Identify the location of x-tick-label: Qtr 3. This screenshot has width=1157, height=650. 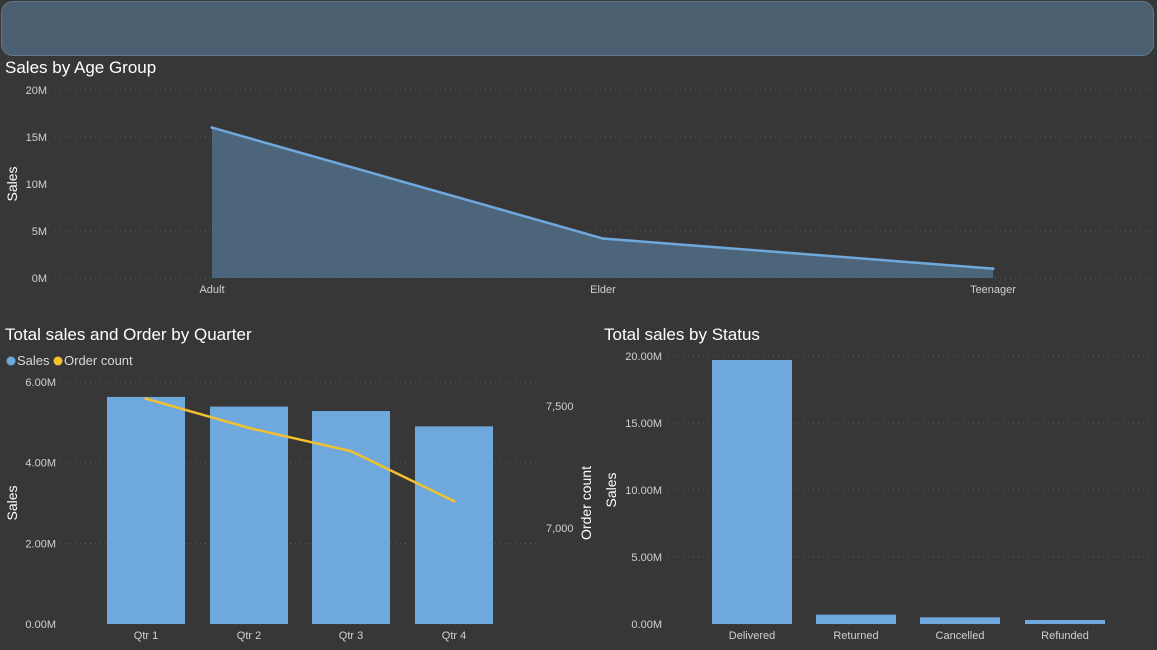
(351, 636).